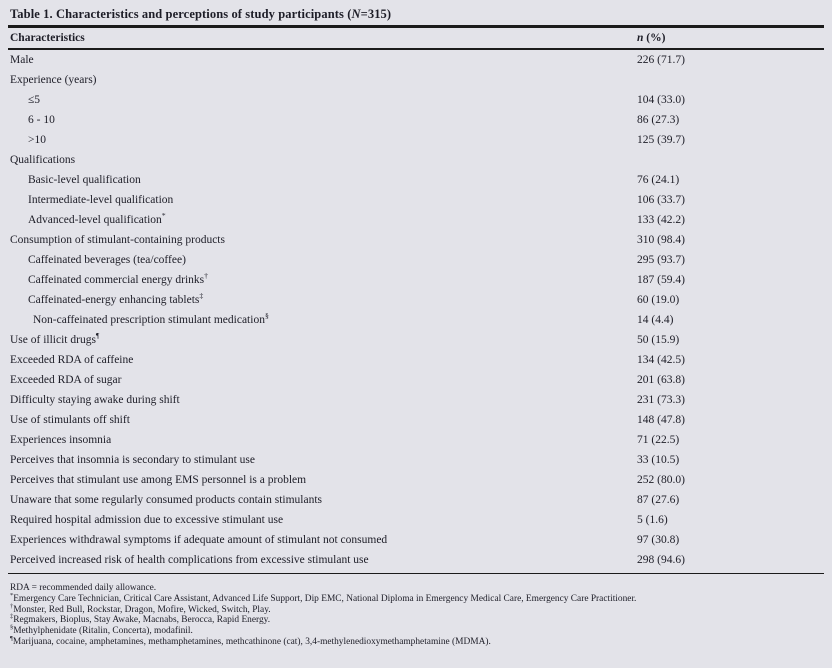 The width and height of the screenshot is (832, 668). I want to click on table-row: Advanced-level qualification* 133 (42.2), so click(356, 218).